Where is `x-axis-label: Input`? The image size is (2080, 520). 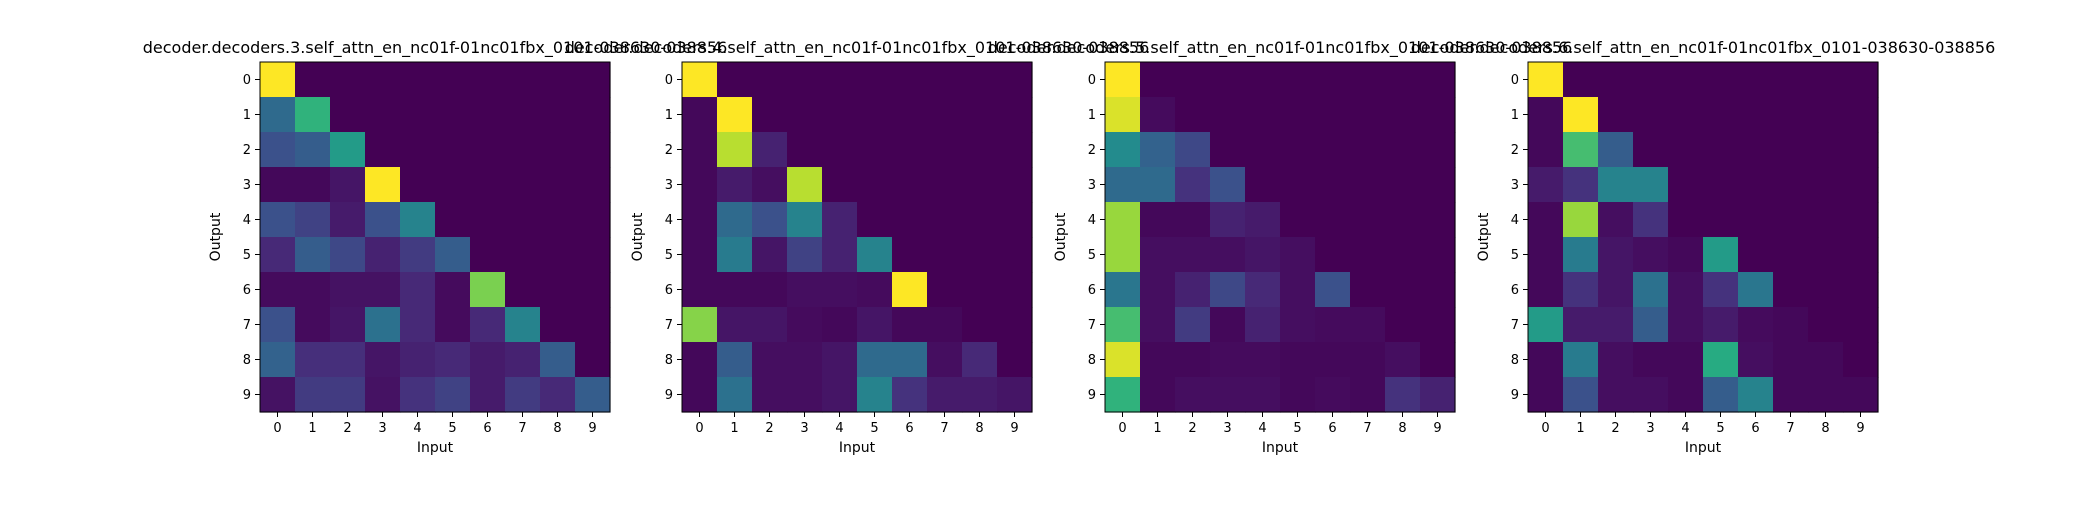 x-axis-label: Input is located at coordinates (435, 448).